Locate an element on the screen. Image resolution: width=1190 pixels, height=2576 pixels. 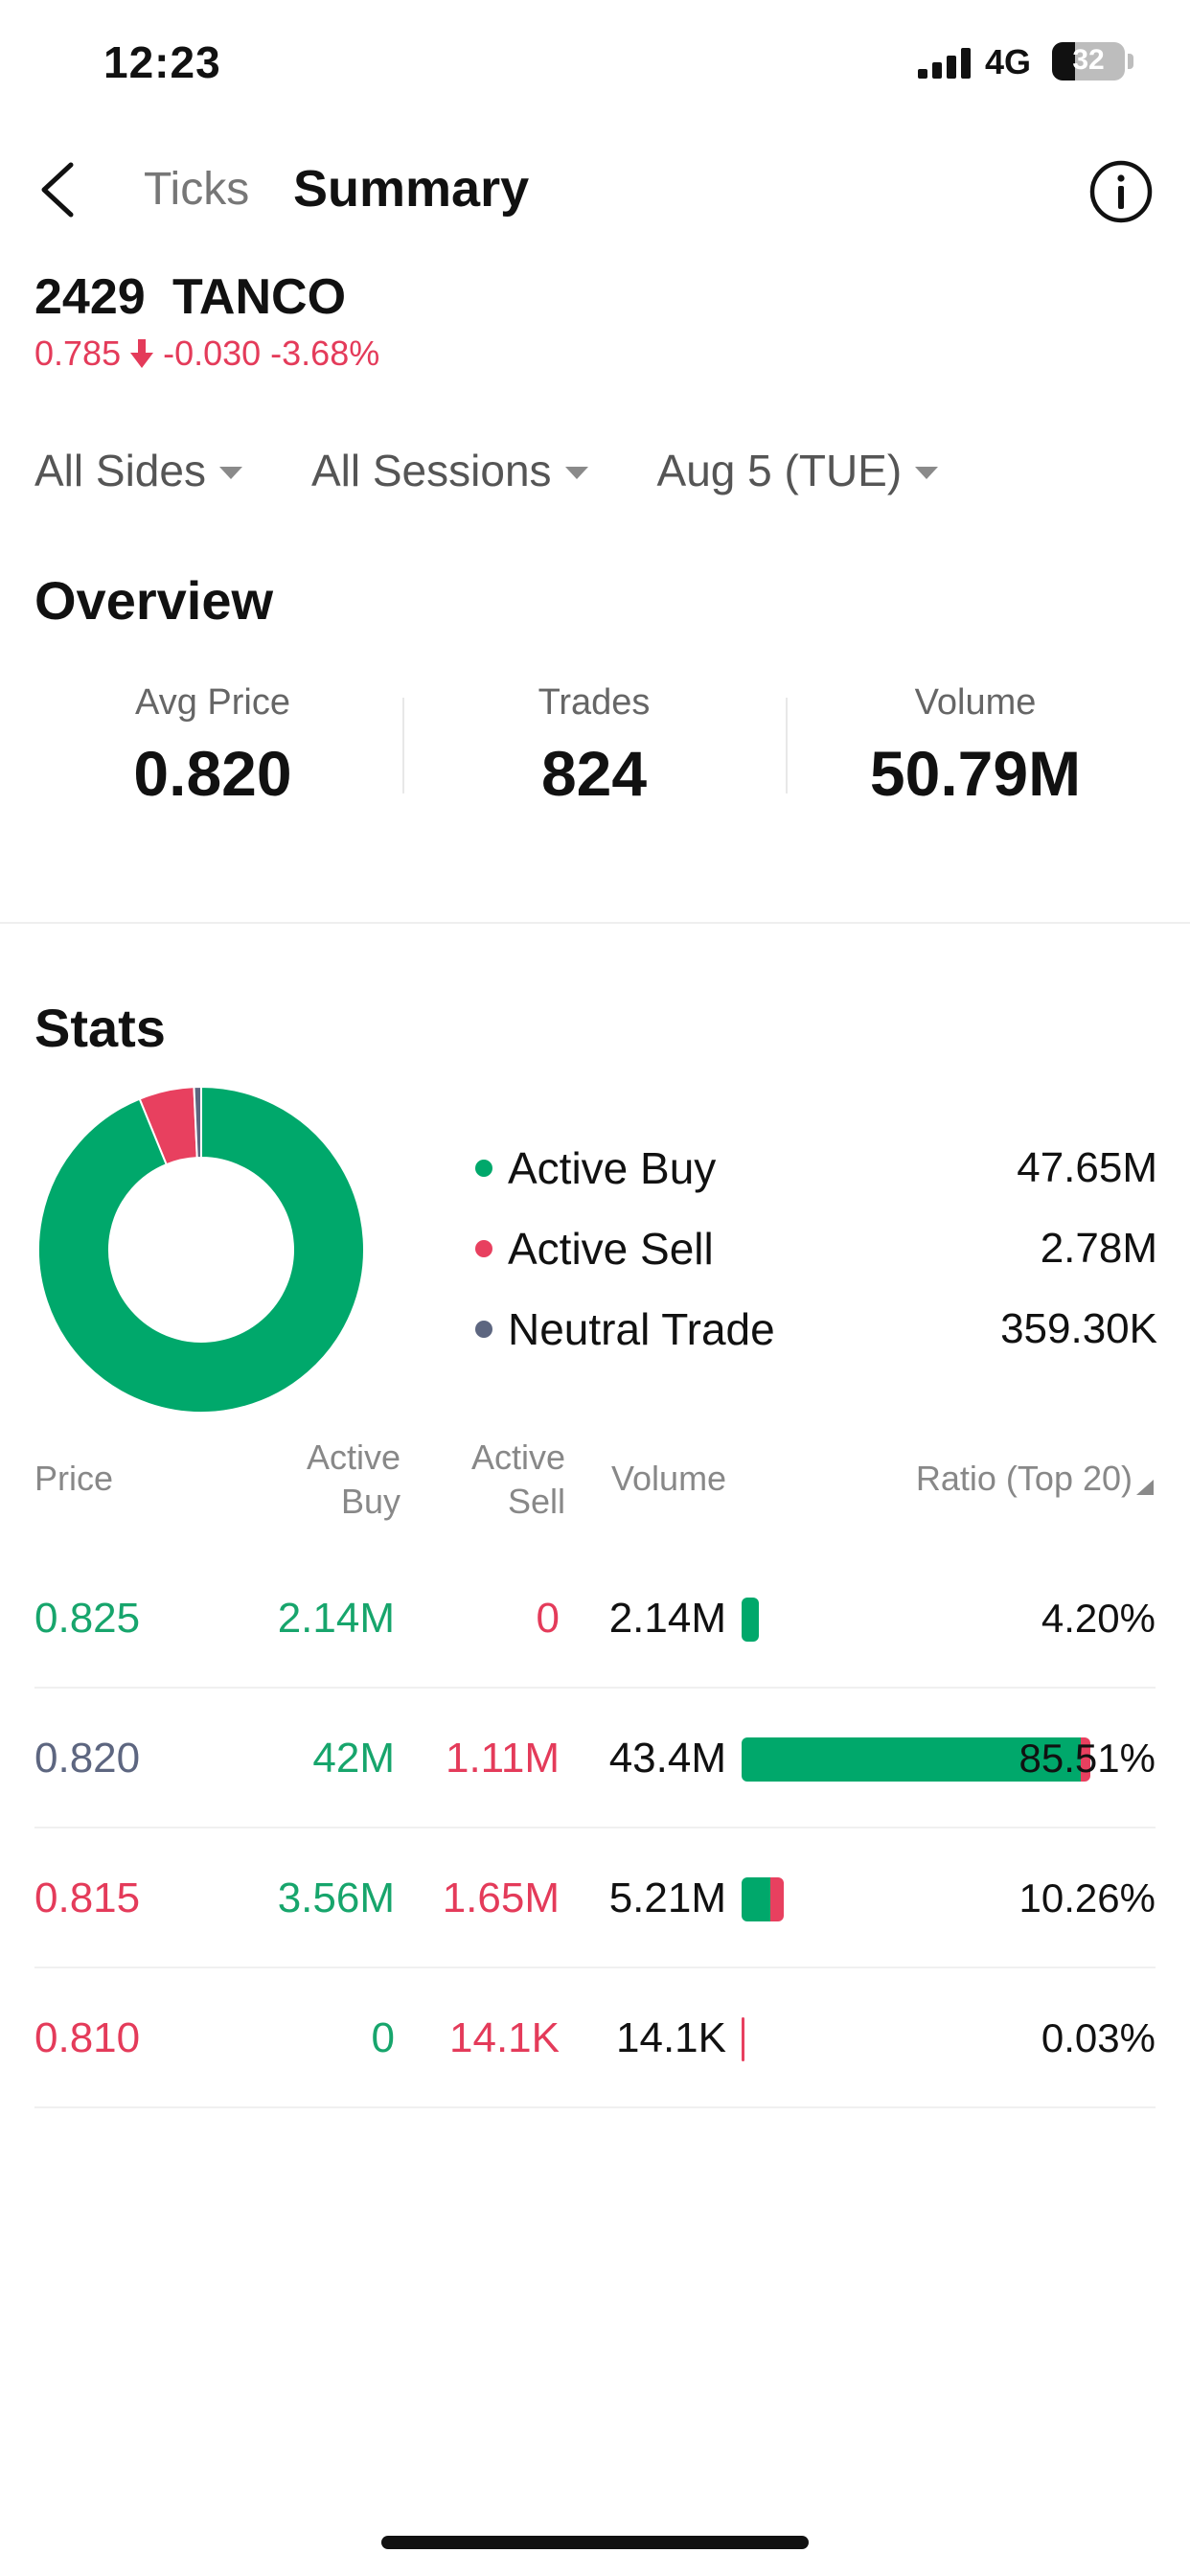
avg-price-value: 0.820 is located at coordinates (213, 773).